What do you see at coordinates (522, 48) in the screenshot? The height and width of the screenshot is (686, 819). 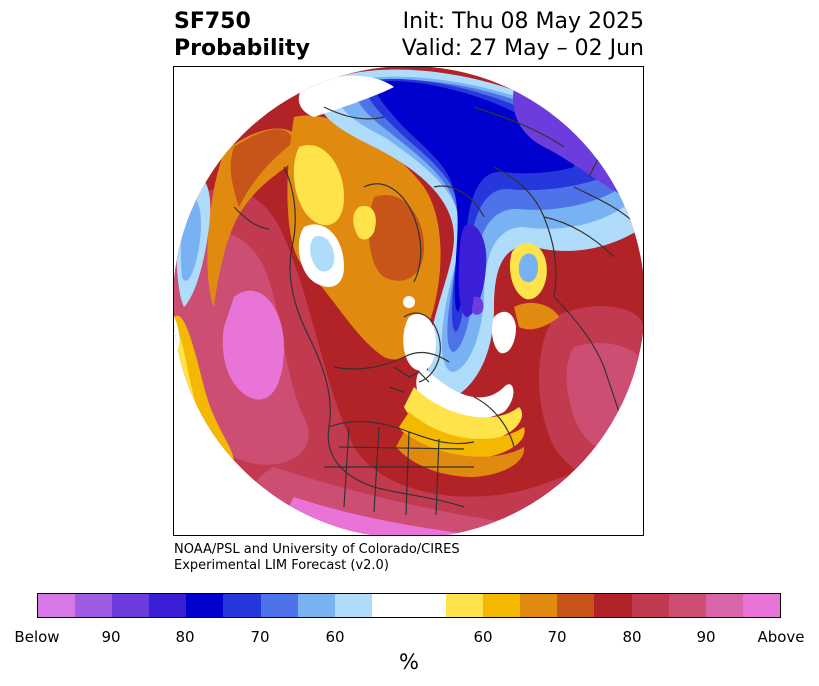 I see `valid-dates: Valid: 27 May – 02 Jun` at bounding box center [522, 48].